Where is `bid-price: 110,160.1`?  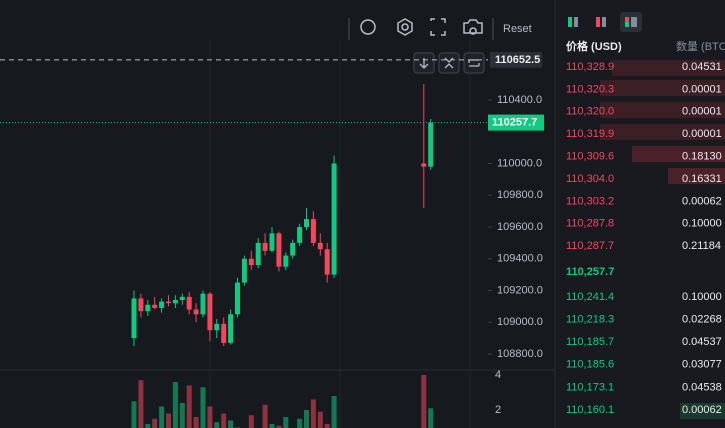 bid-price: 110,160.1 is located at coordinates (590, 410).